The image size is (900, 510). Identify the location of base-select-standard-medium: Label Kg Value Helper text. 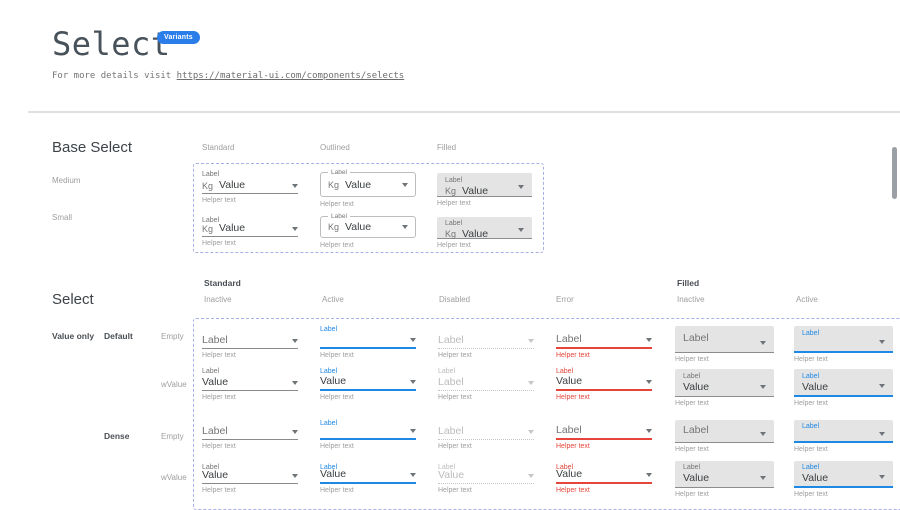
(250, 187).